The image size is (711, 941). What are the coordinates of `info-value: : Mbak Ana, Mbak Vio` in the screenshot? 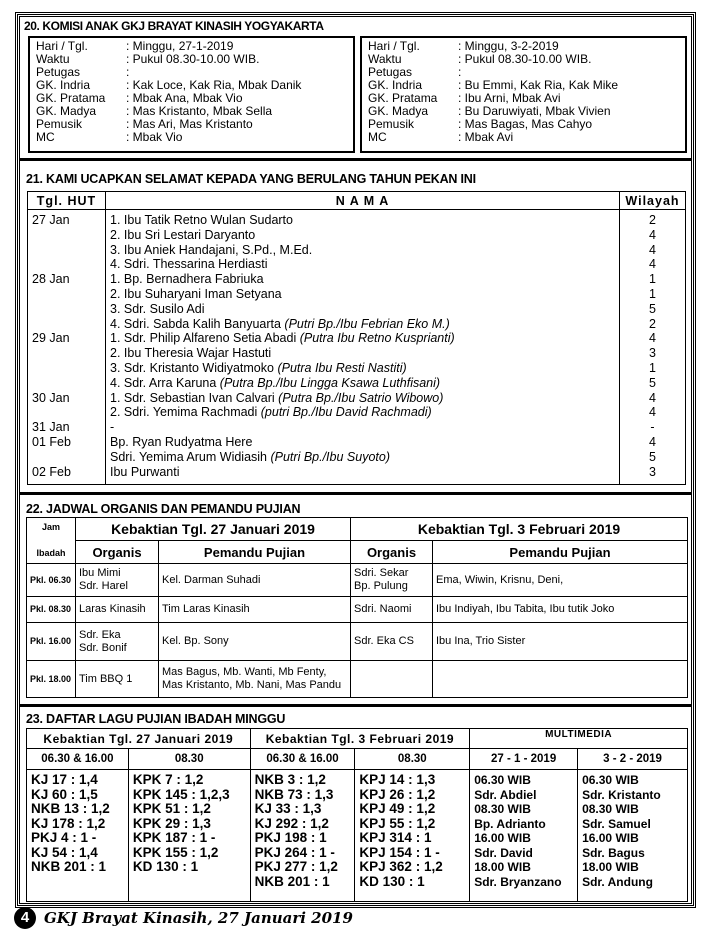 It's located at (184, 98).